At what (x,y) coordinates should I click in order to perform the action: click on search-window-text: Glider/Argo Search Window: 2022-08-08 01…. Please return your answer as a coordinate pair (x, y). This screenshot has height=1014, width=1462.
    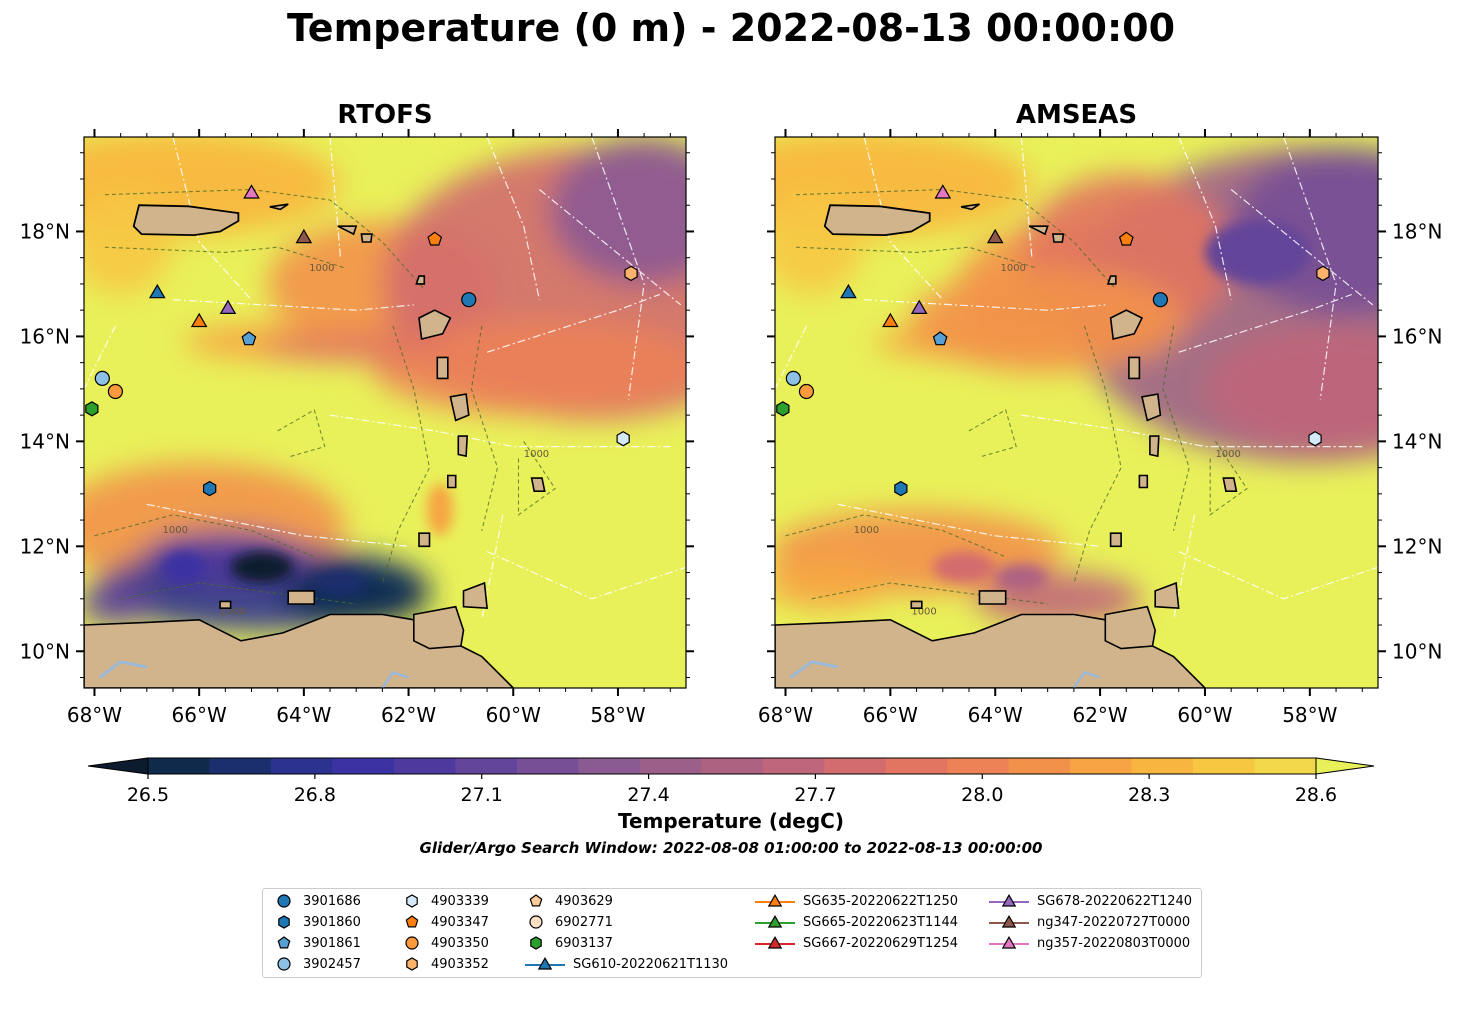
    Looking at the image, I should click on (731, 848).